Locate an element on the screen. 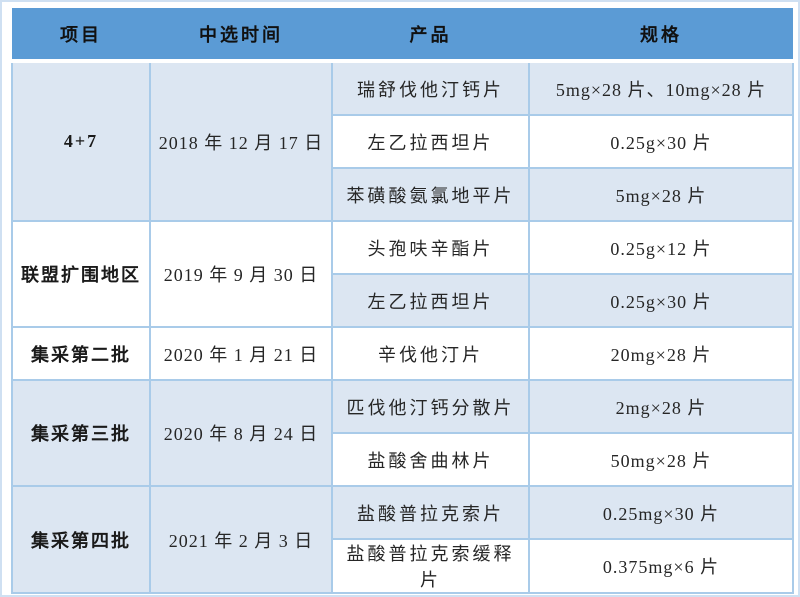  date-cell: 2019 年 9 月 30 日 is located at coordinates (241, 274).